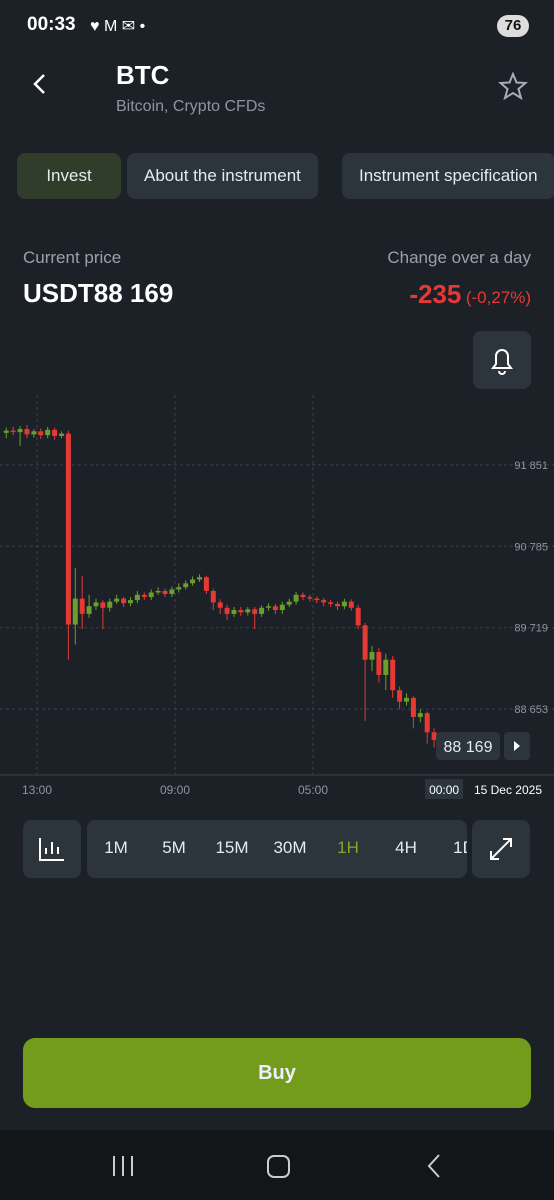  What do you see at coordinates (41, 84) in the screenshot?
I see `back-button` at bounding box center [41, 84].